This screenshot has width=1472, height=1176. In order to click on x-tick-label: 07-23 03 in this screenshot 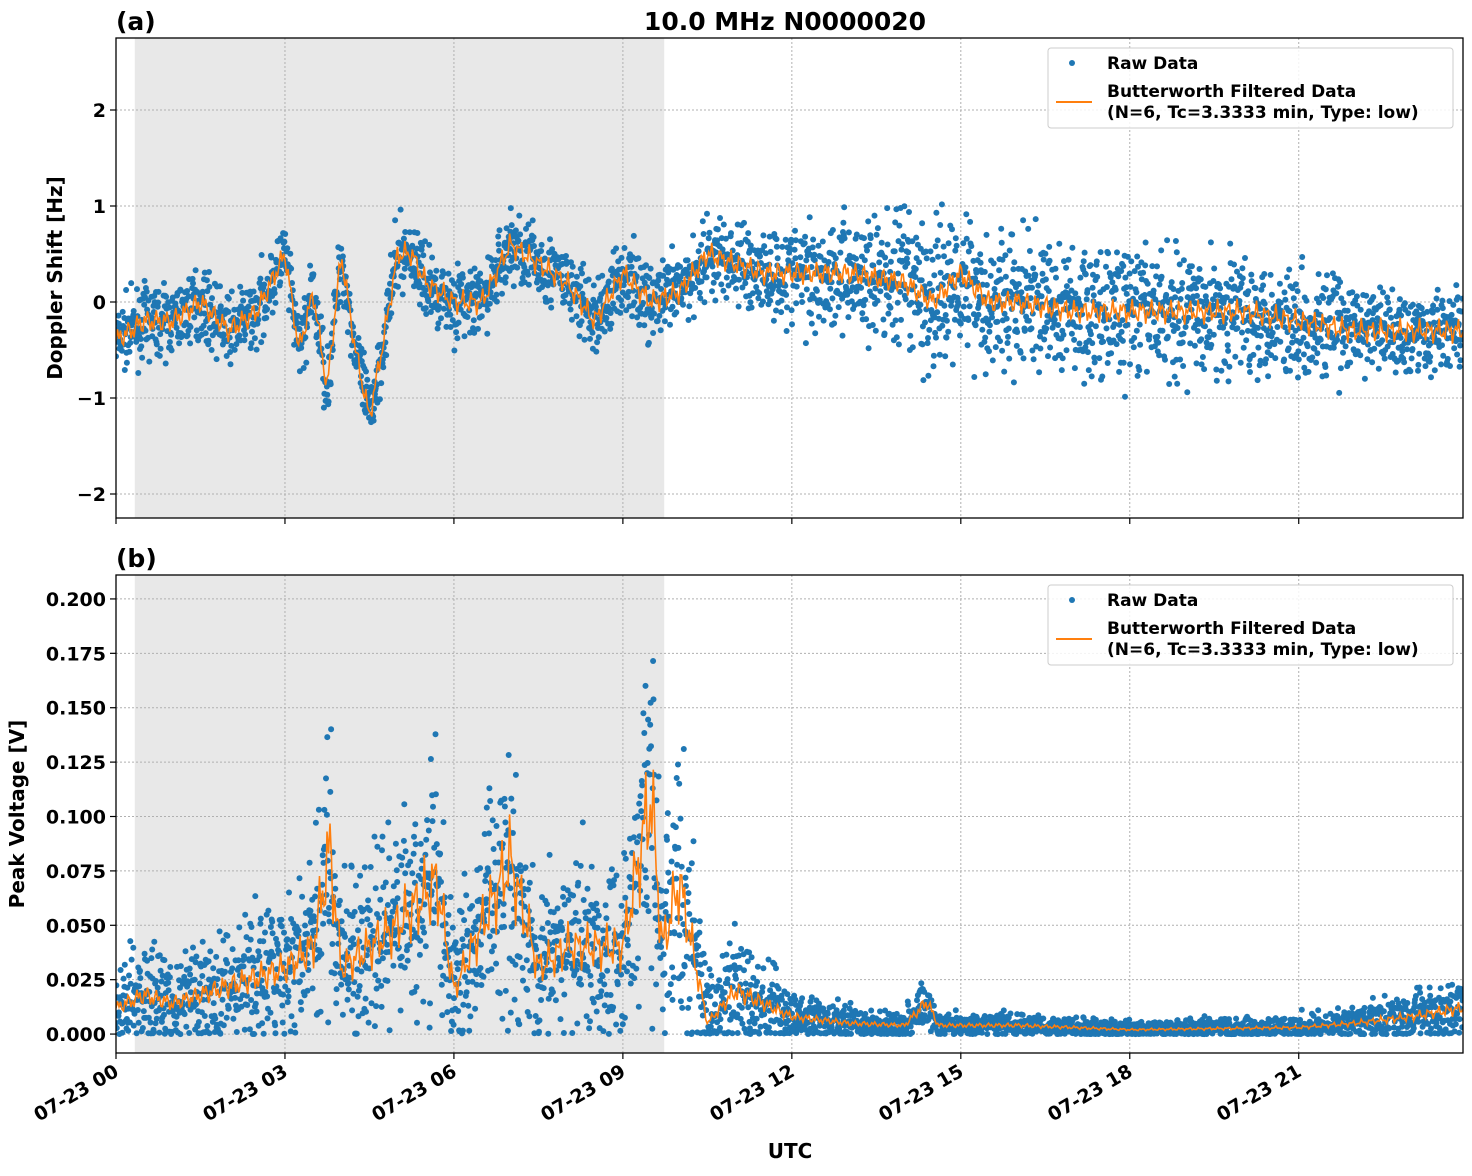, I will do `click(245, 1093)`.